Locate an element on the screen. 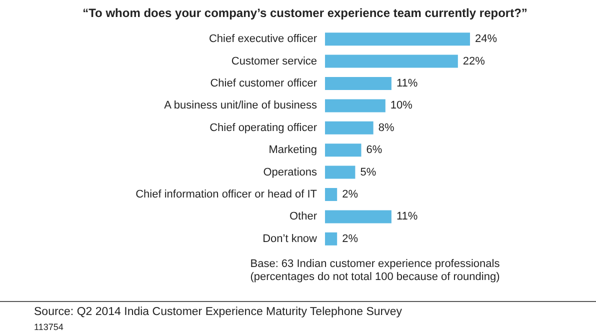 Image resolution: width=596 pixels, height=336 pixels. y-tick-label: Other is located at coordinates (303, 216).